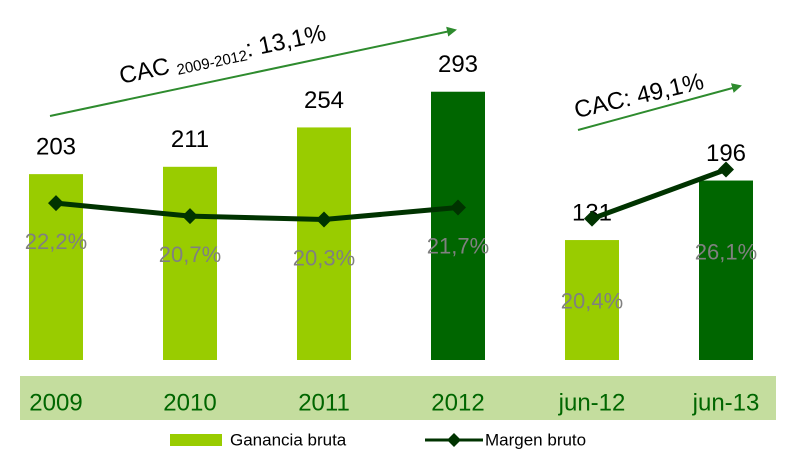  I want to click on data-label: 20,7%, so click(190, 254).